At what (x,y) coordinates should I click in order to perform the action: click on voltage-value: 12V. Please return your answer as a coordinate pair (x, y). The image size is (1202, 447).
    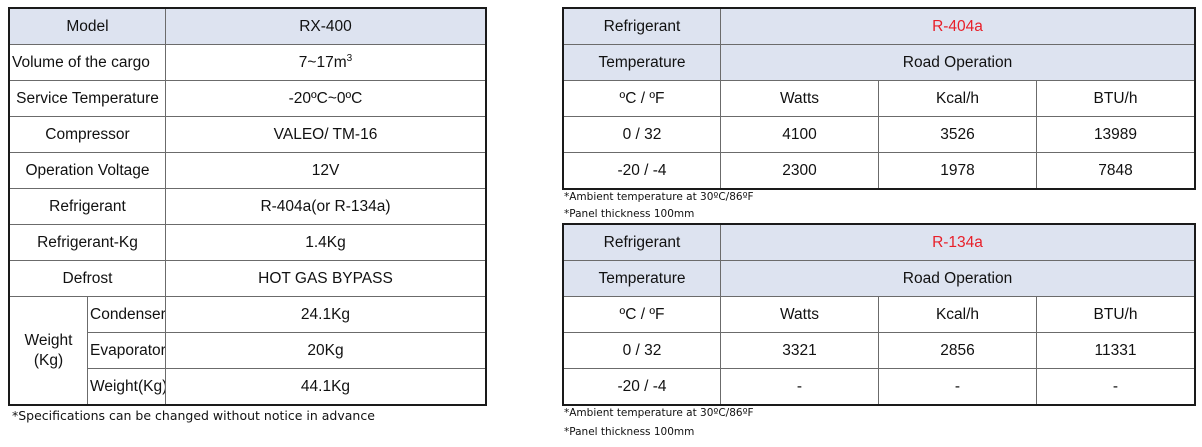
    Looking at the image, I should click on (325, 170).